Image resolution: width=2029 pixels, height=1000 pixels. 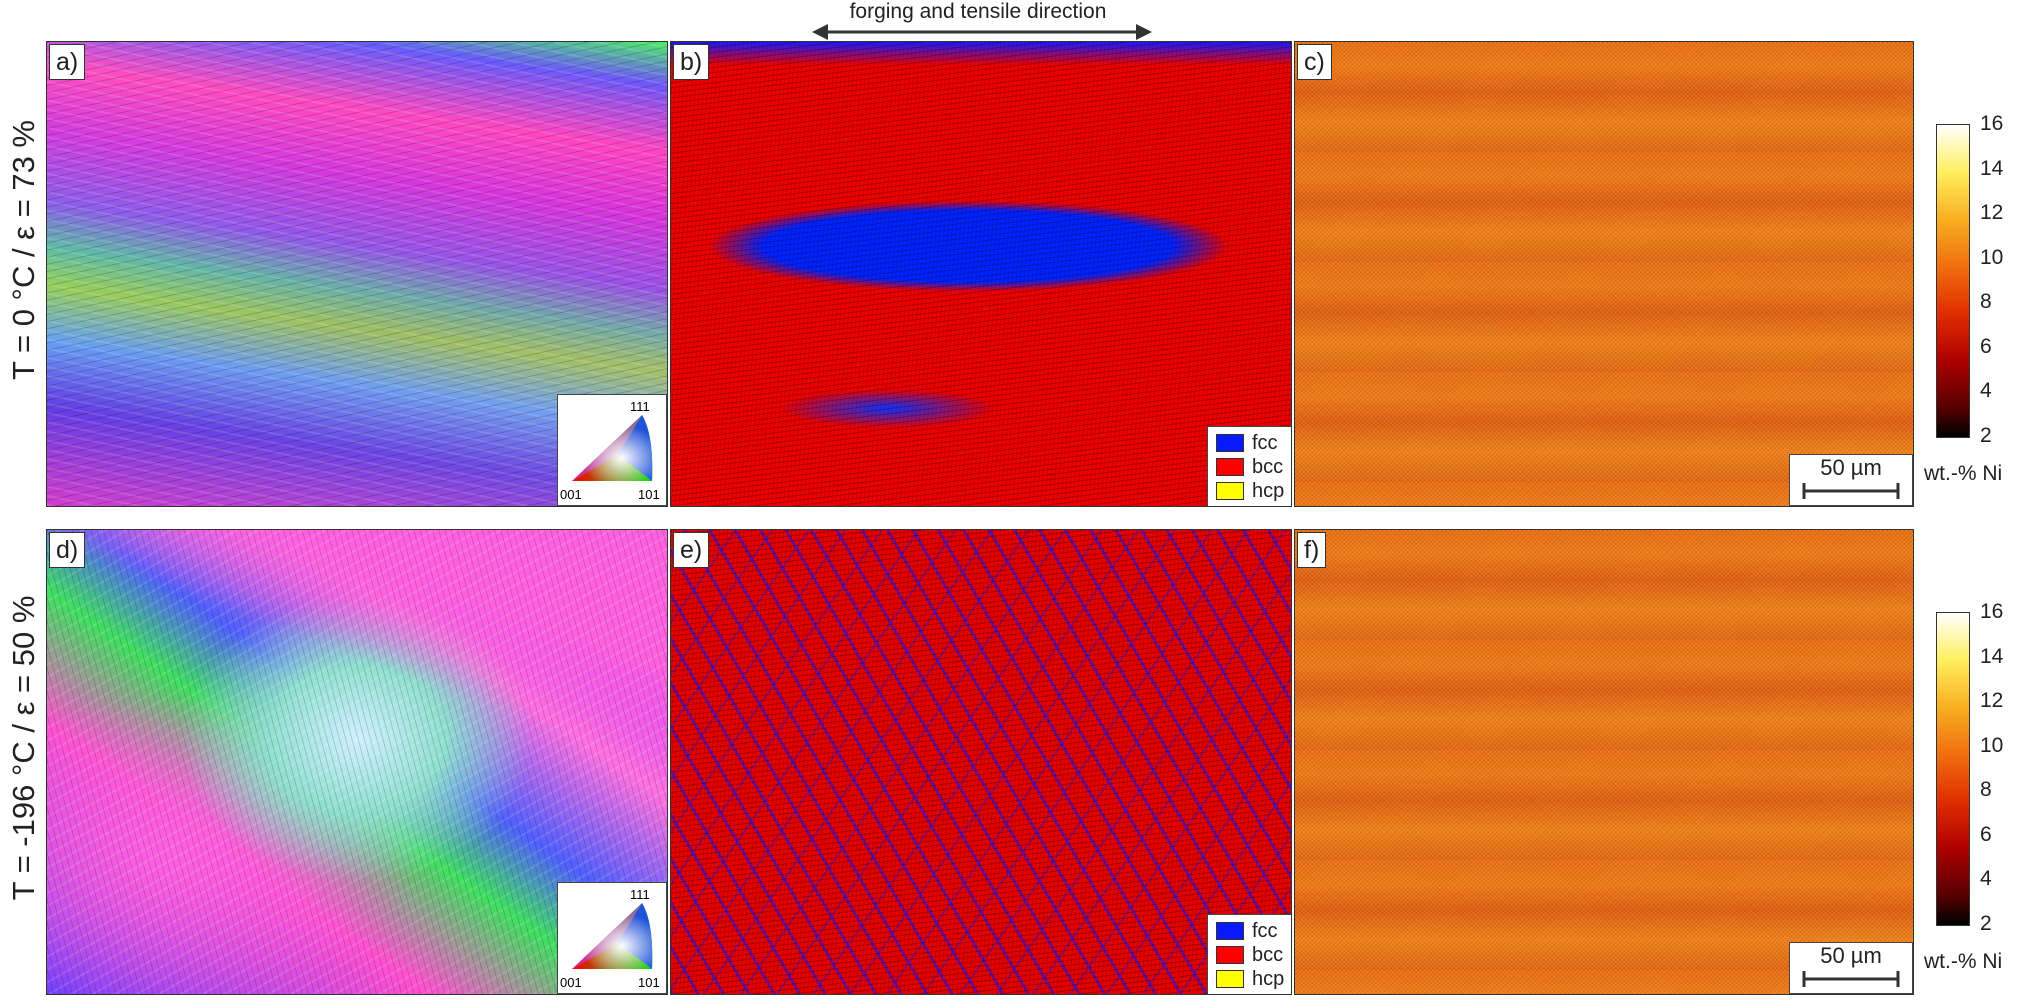 What do you see at coordinates (981, 274) in the screenshot?
I see `panel-b-phase-map: b) fcc bcc hcp` at bounding box center [981, 274].